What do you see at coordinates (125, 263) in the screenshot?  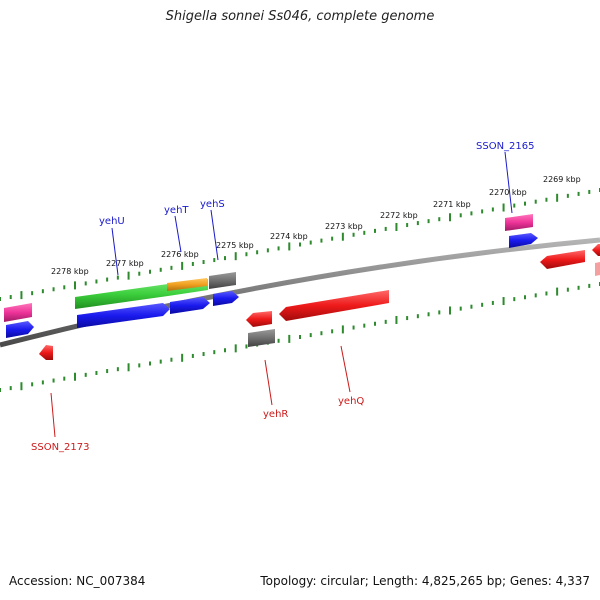 I see `scale-label-2277: 2277 kbp` at bounding box center [125, 263].